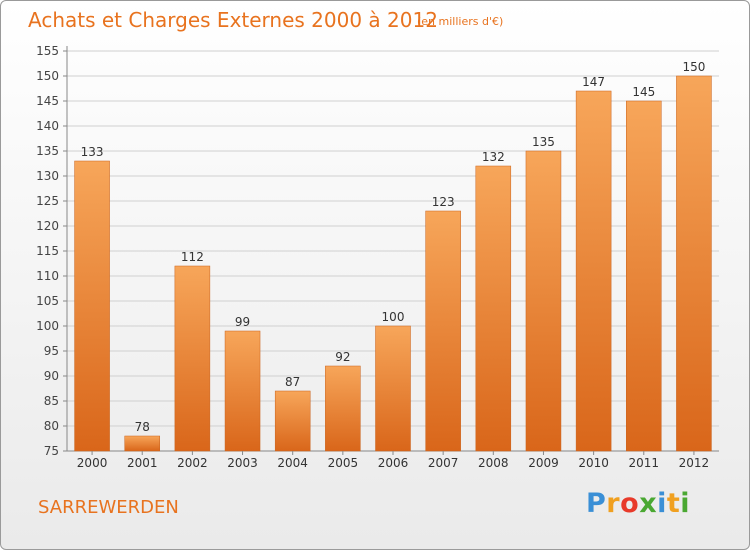  Describe the element at coordinates (342, 357) in the screenshot. I see `bar-value-label: 92` at that location.